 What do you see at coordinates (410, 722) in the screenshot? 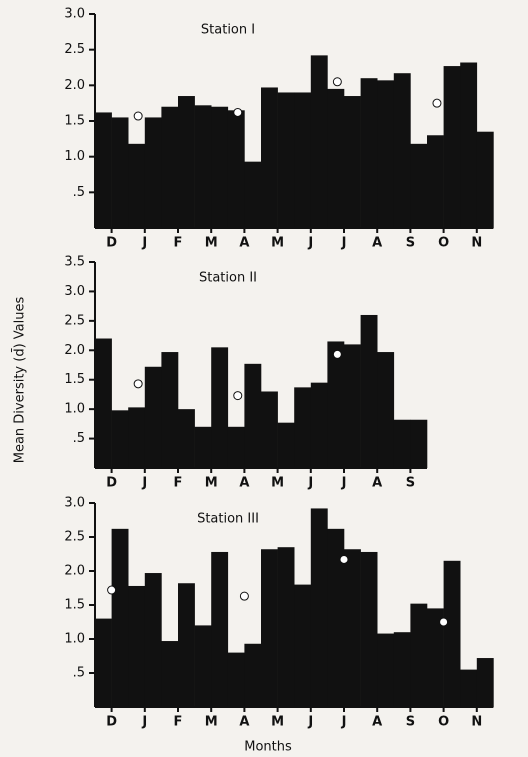
I see `x-tick-label: S` at bounding box center [410, 722].